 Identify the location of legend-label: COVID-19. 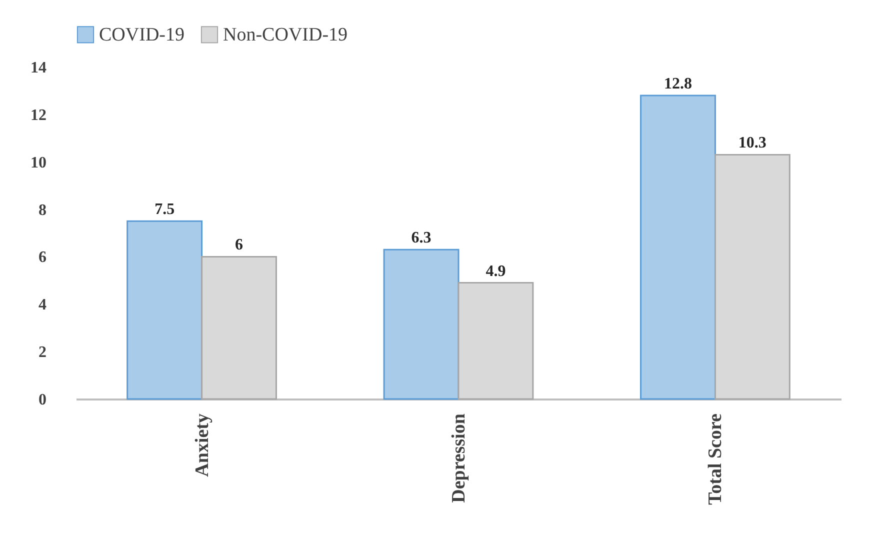
(141, 35).